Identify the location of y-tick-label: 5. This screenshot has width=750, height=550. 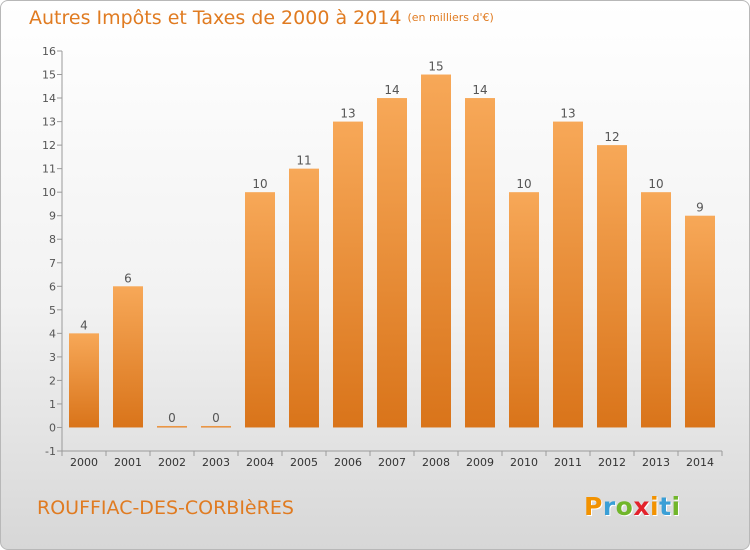
(52, 310).